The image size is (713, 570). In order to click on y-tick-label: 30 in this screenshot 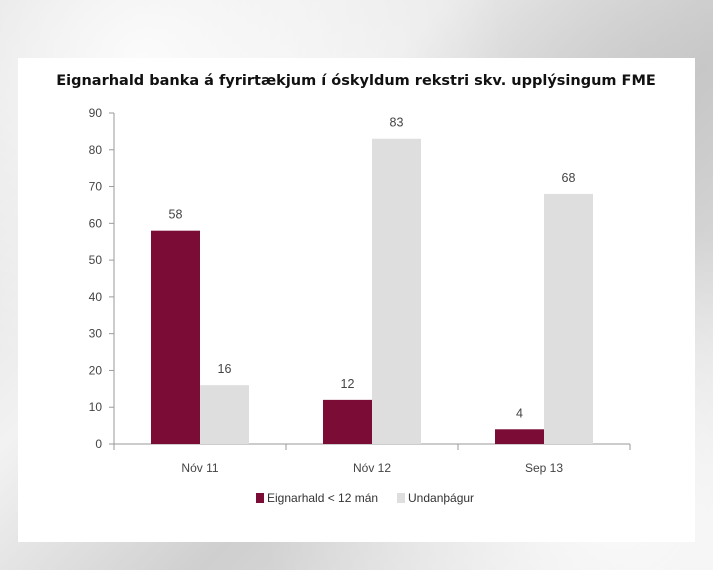, I will do `click(96, 334)`.